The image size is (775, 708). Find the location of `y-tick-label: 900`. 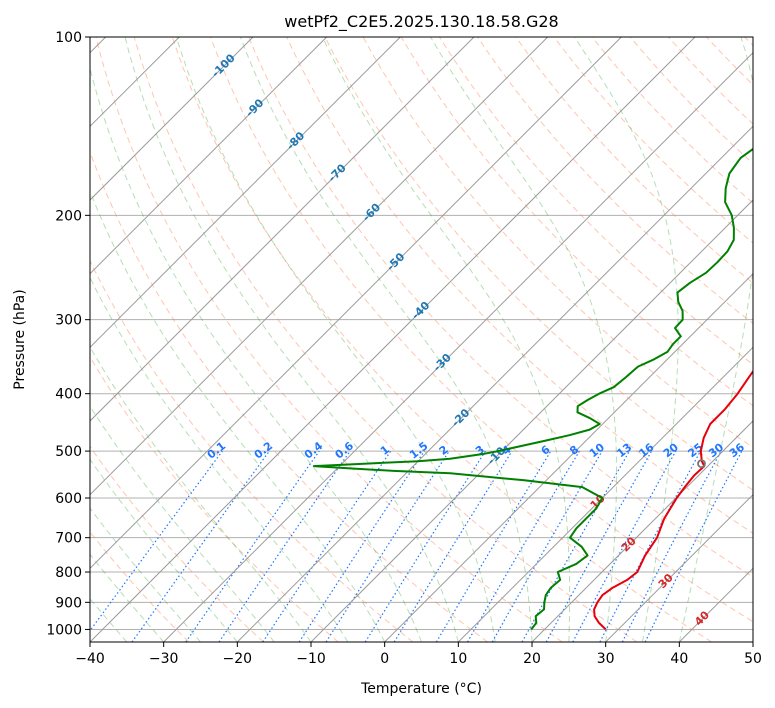

y-tick-label: 900 is located at coordinates (68, 603).